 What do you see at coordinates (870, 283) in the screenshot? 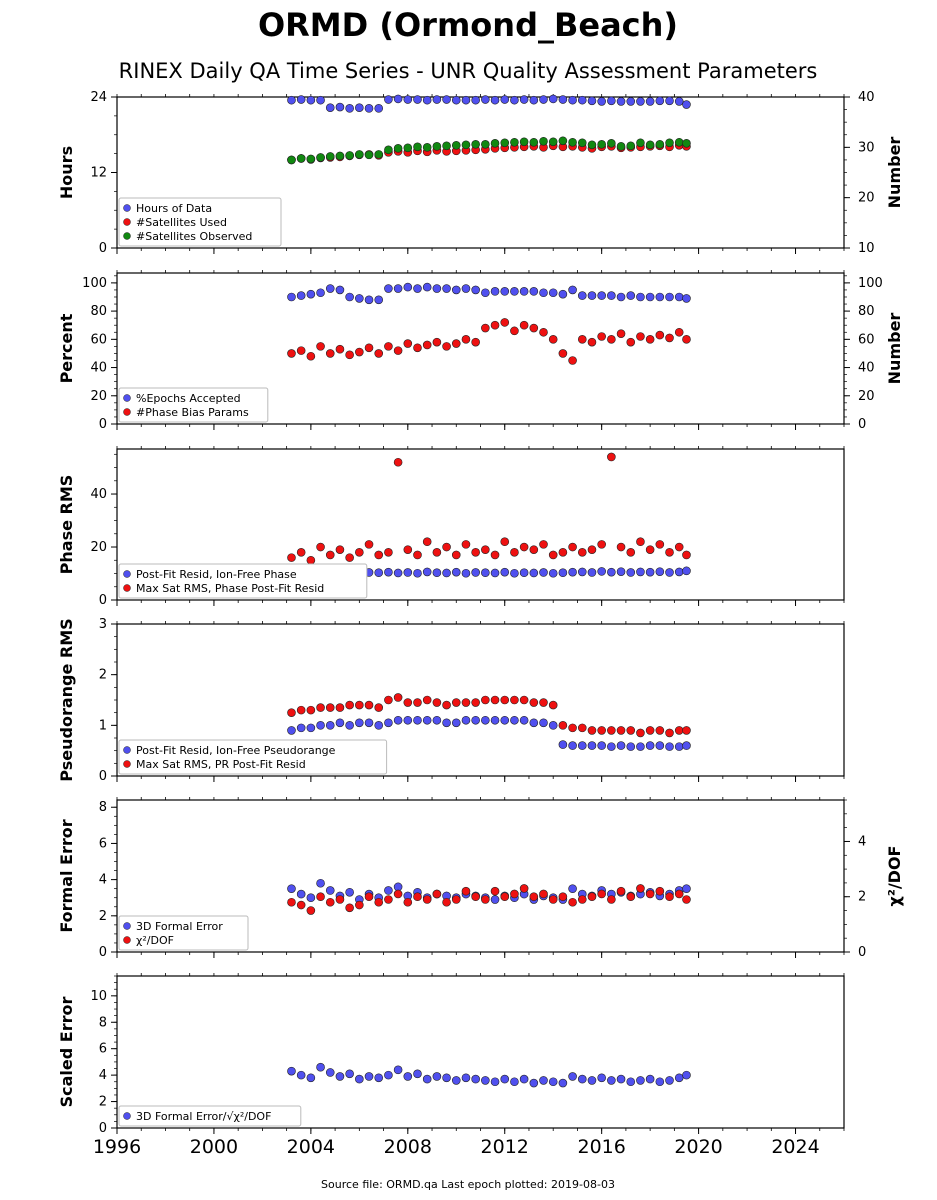
I see `y-right-tick-label: 100` at bounding box center [870, 283].